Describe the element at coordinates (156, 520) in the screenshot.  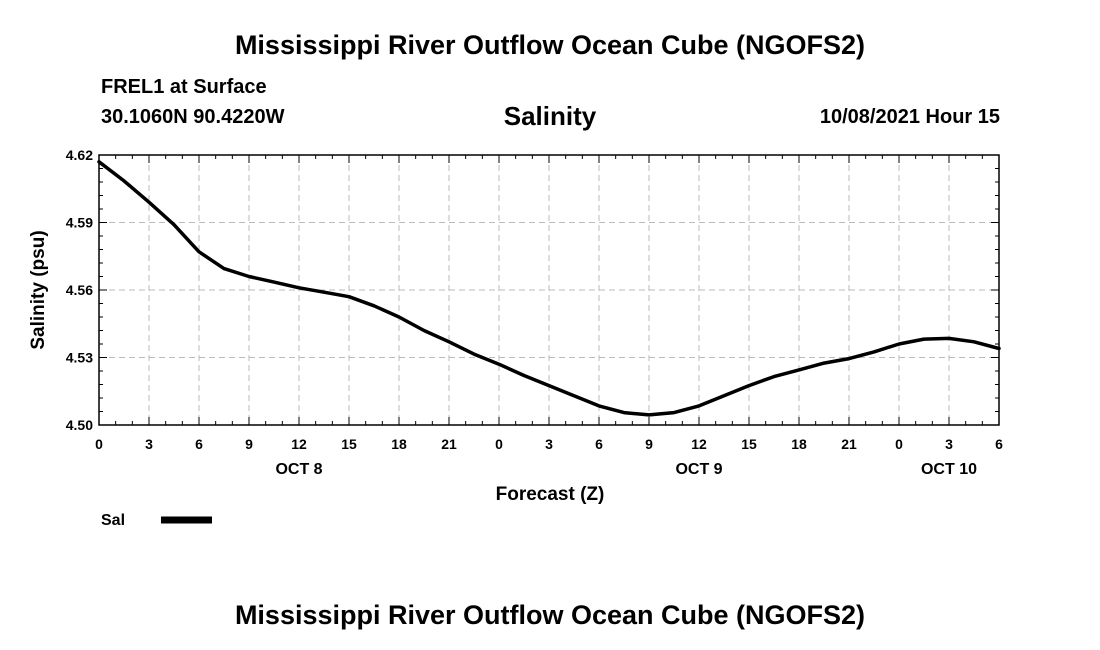
I see `legend: Sal` at that location.